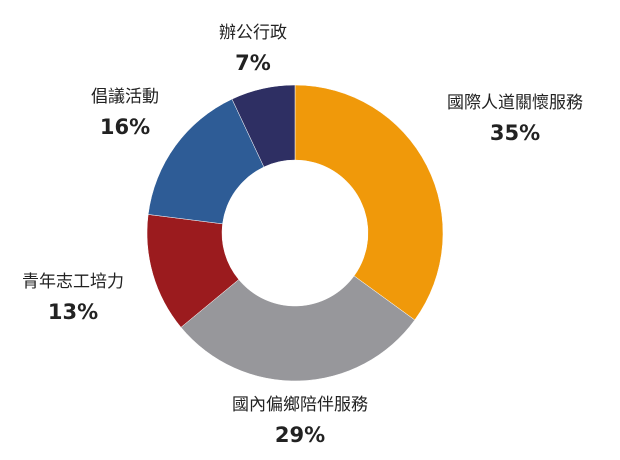  Describe the element at coordinates (253, 33) in the screenshot. I see `slice-label: 辦公行政` at that location.